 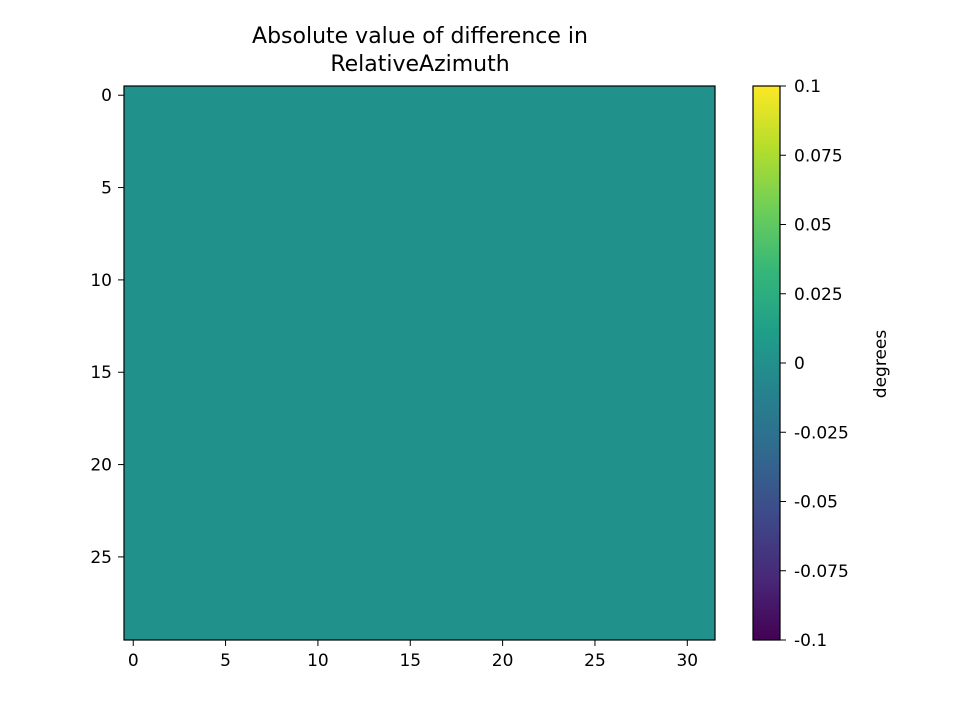 What do you see at coordinates (818, 156) in the screenshot?
I see `colorbar-tick-label: 0.075` at bounding box center [818, 156].